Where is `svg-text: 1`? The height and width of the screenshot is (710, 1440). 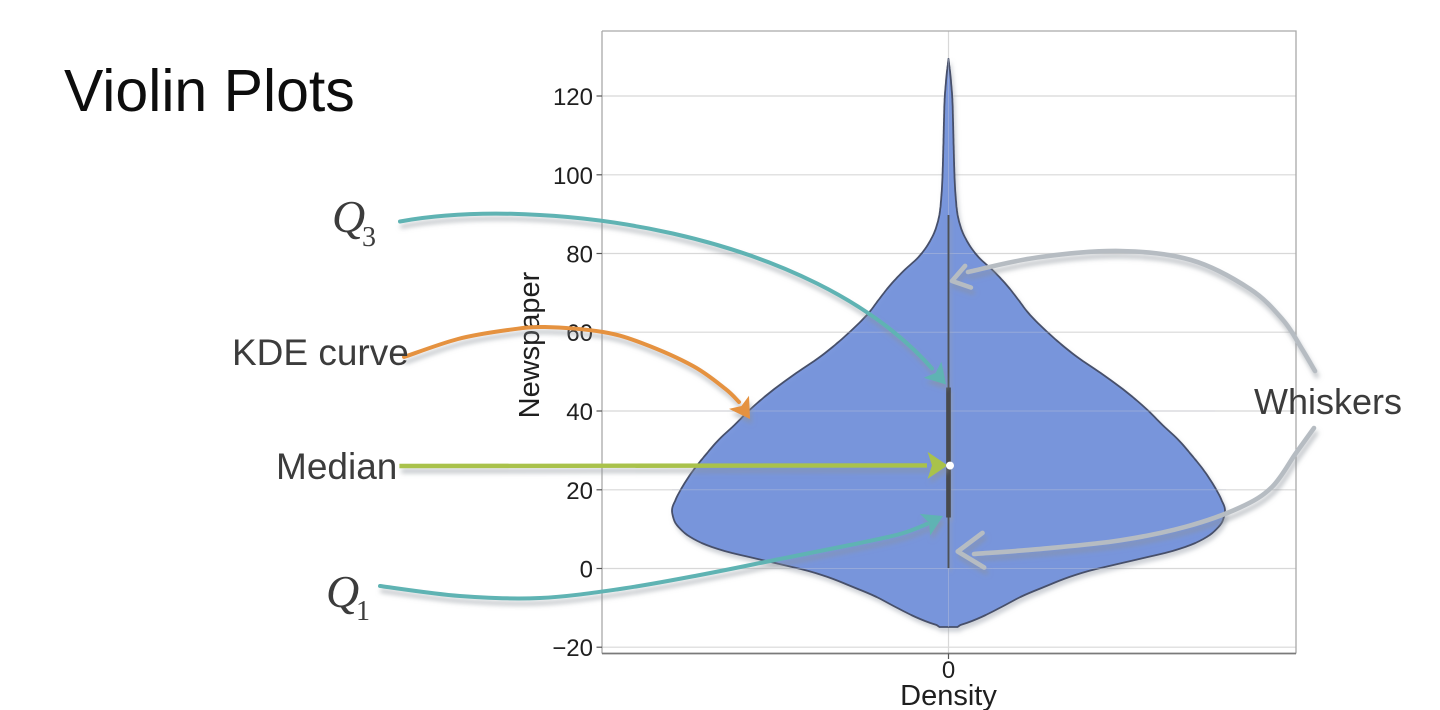
svg-text: 1 is located at coordinates (363, 611).